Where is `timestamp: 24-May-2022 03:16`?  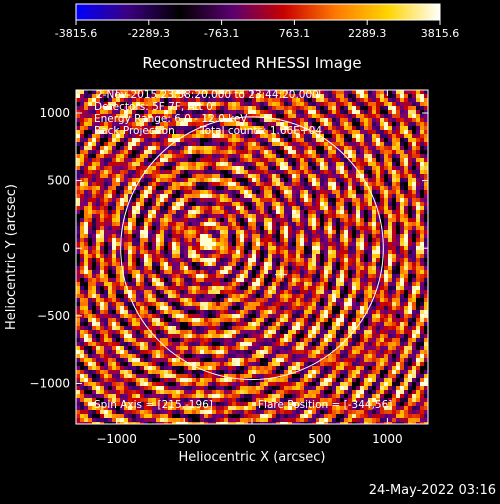
timestamp: 24-May-2022 03:16 is located at coordinates (432, 490).